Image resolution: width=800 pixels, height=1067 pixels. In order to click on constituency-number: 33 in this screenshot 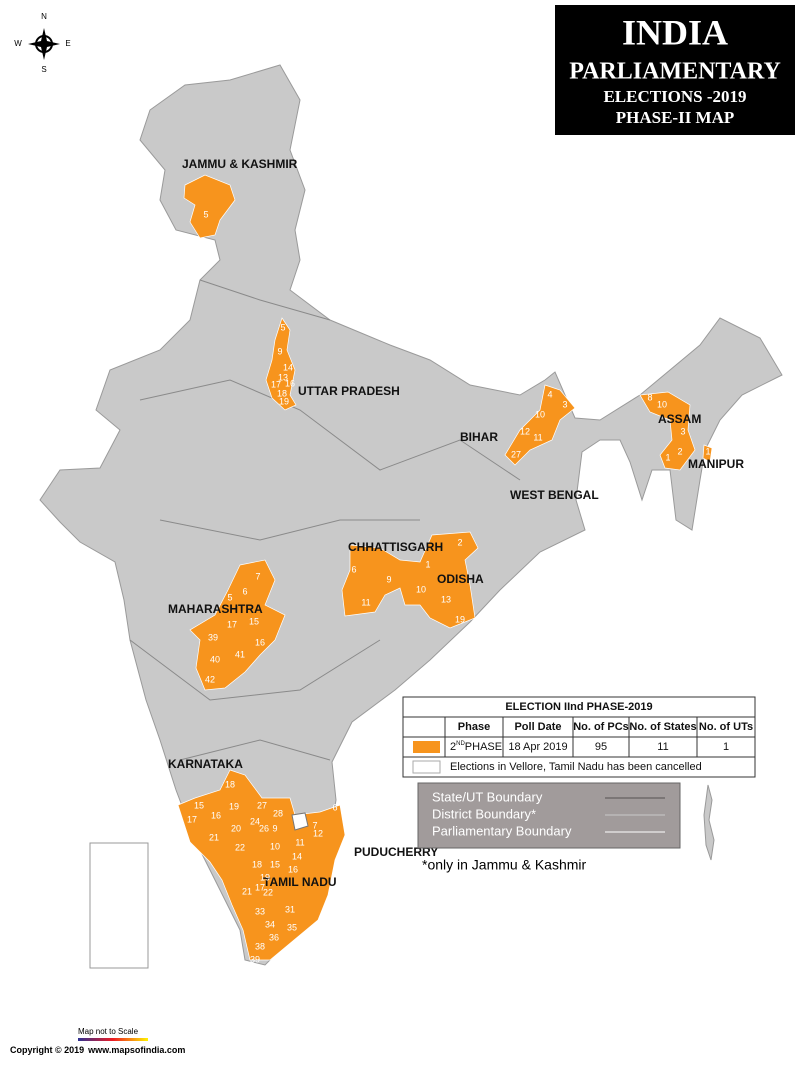, I will do `click(260, 911)`.